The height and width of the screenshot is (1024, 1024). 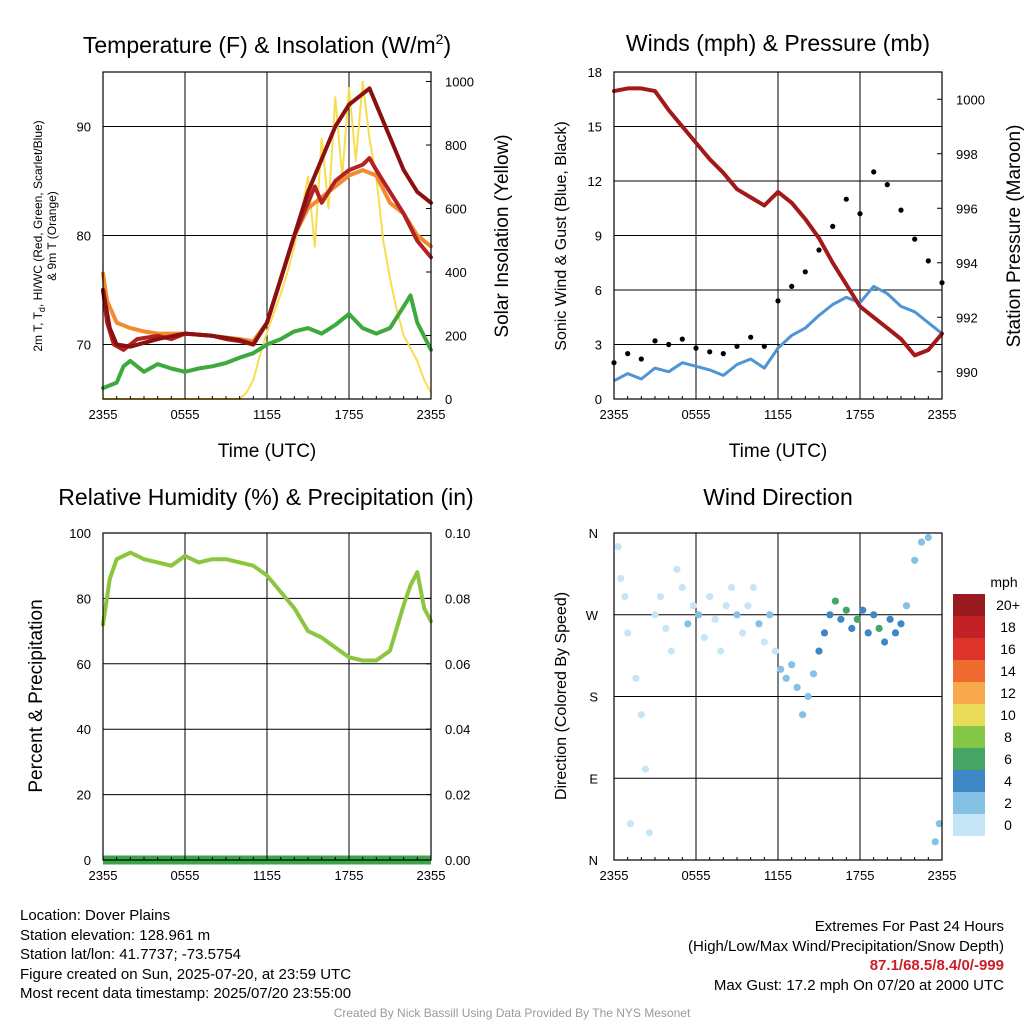 I want to click on series-line-td, so click(x=267, y=342).